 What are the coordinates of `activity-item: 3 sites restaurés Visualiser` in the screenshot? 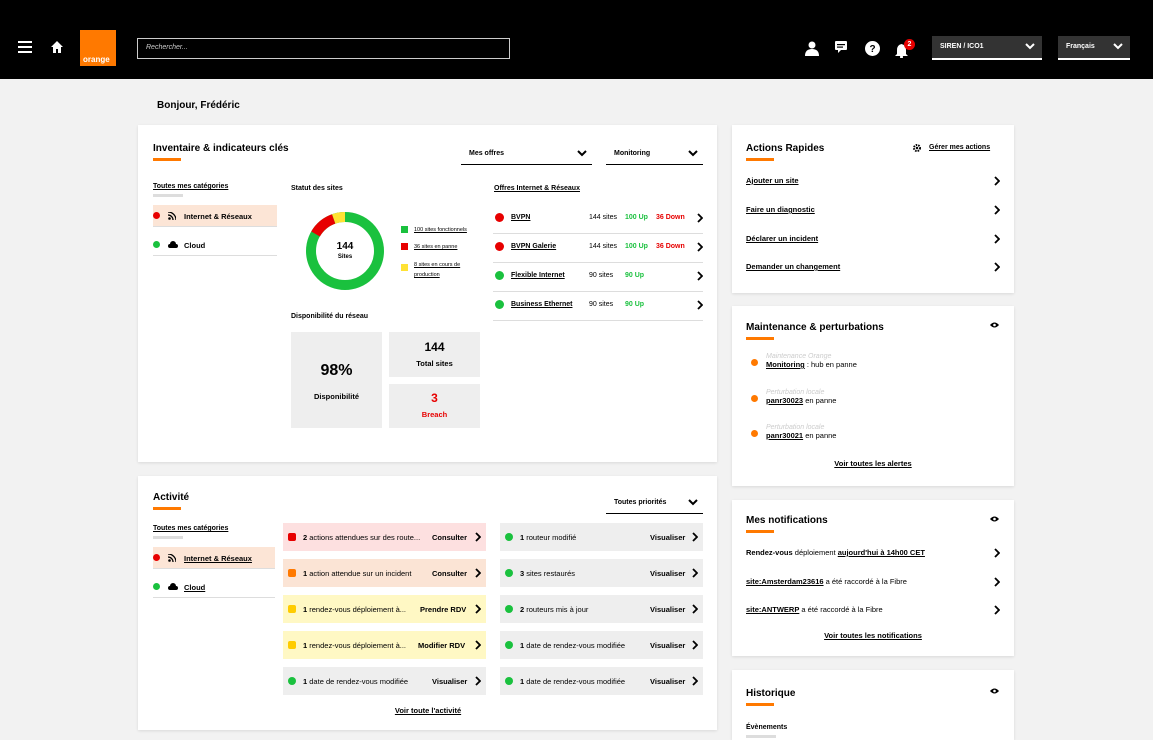 It's located at (601, 573).